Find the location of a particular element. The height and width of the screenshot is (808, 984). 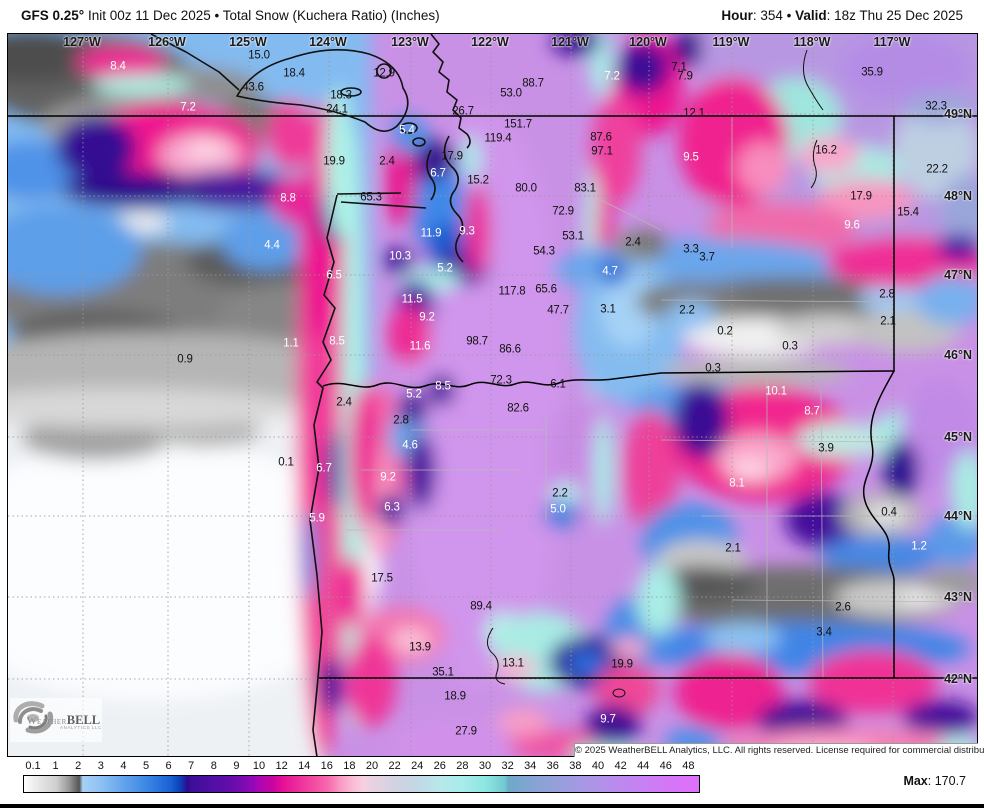

legend-tick: 18 is located at coordinates (349, 766).